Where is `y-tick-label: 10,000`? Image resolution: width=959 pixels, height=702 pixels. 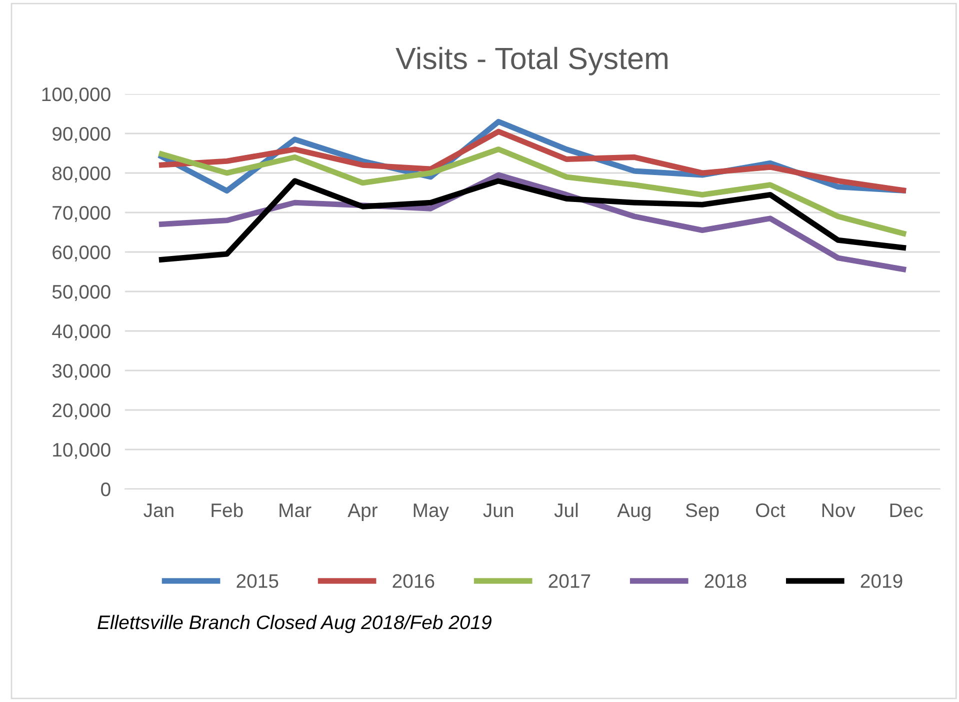 y-tick-label: 10,000 is located at coordinates (81, 451).